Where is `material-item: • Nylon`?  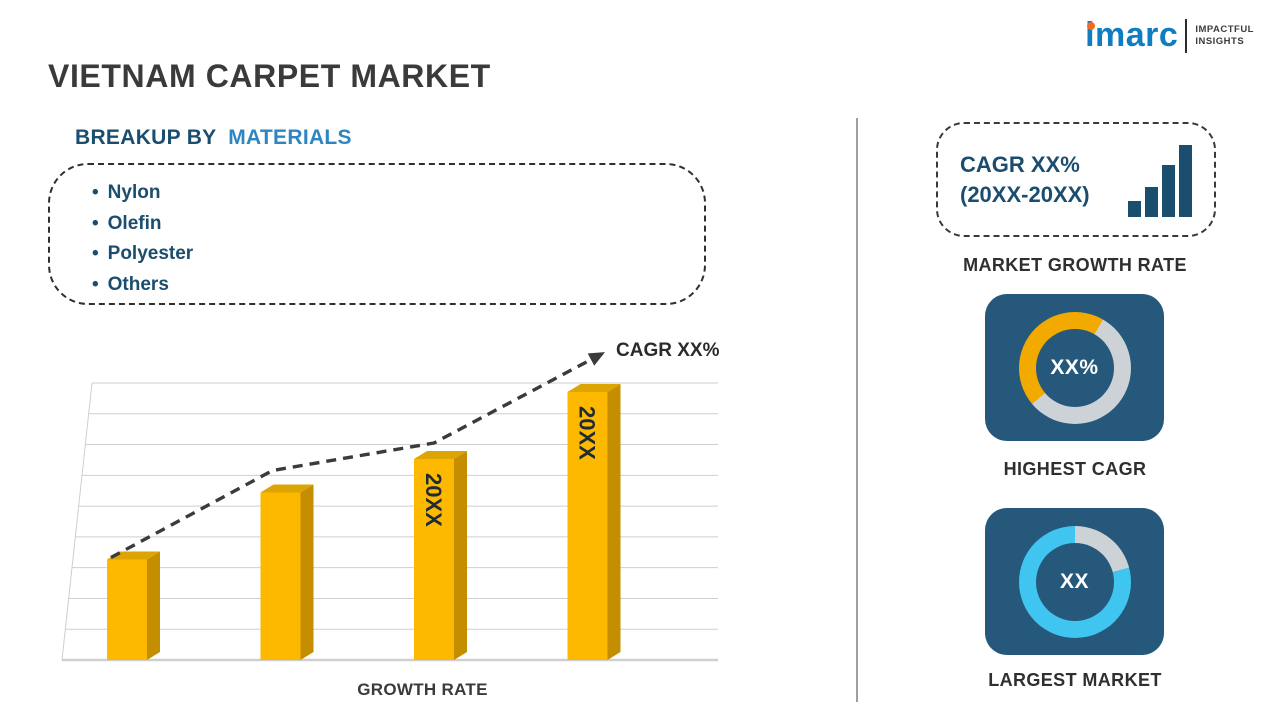 material-item: • Nylon is located at coordinates (398, 193).